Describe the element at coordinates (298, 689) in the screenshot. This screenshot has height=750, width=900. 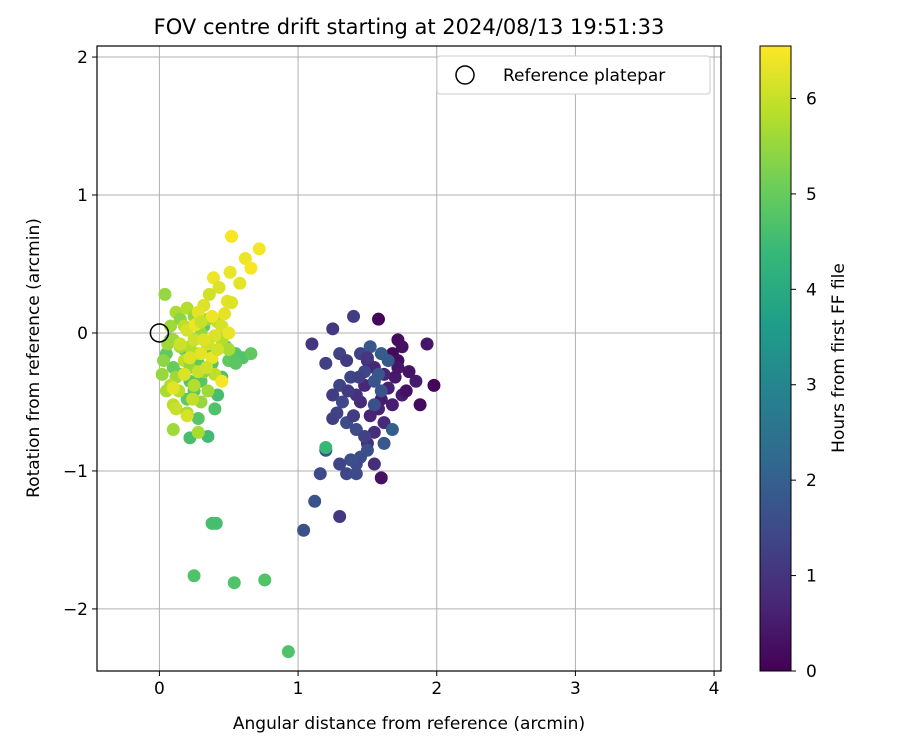
I see `x-tick-label: 1` at that location.